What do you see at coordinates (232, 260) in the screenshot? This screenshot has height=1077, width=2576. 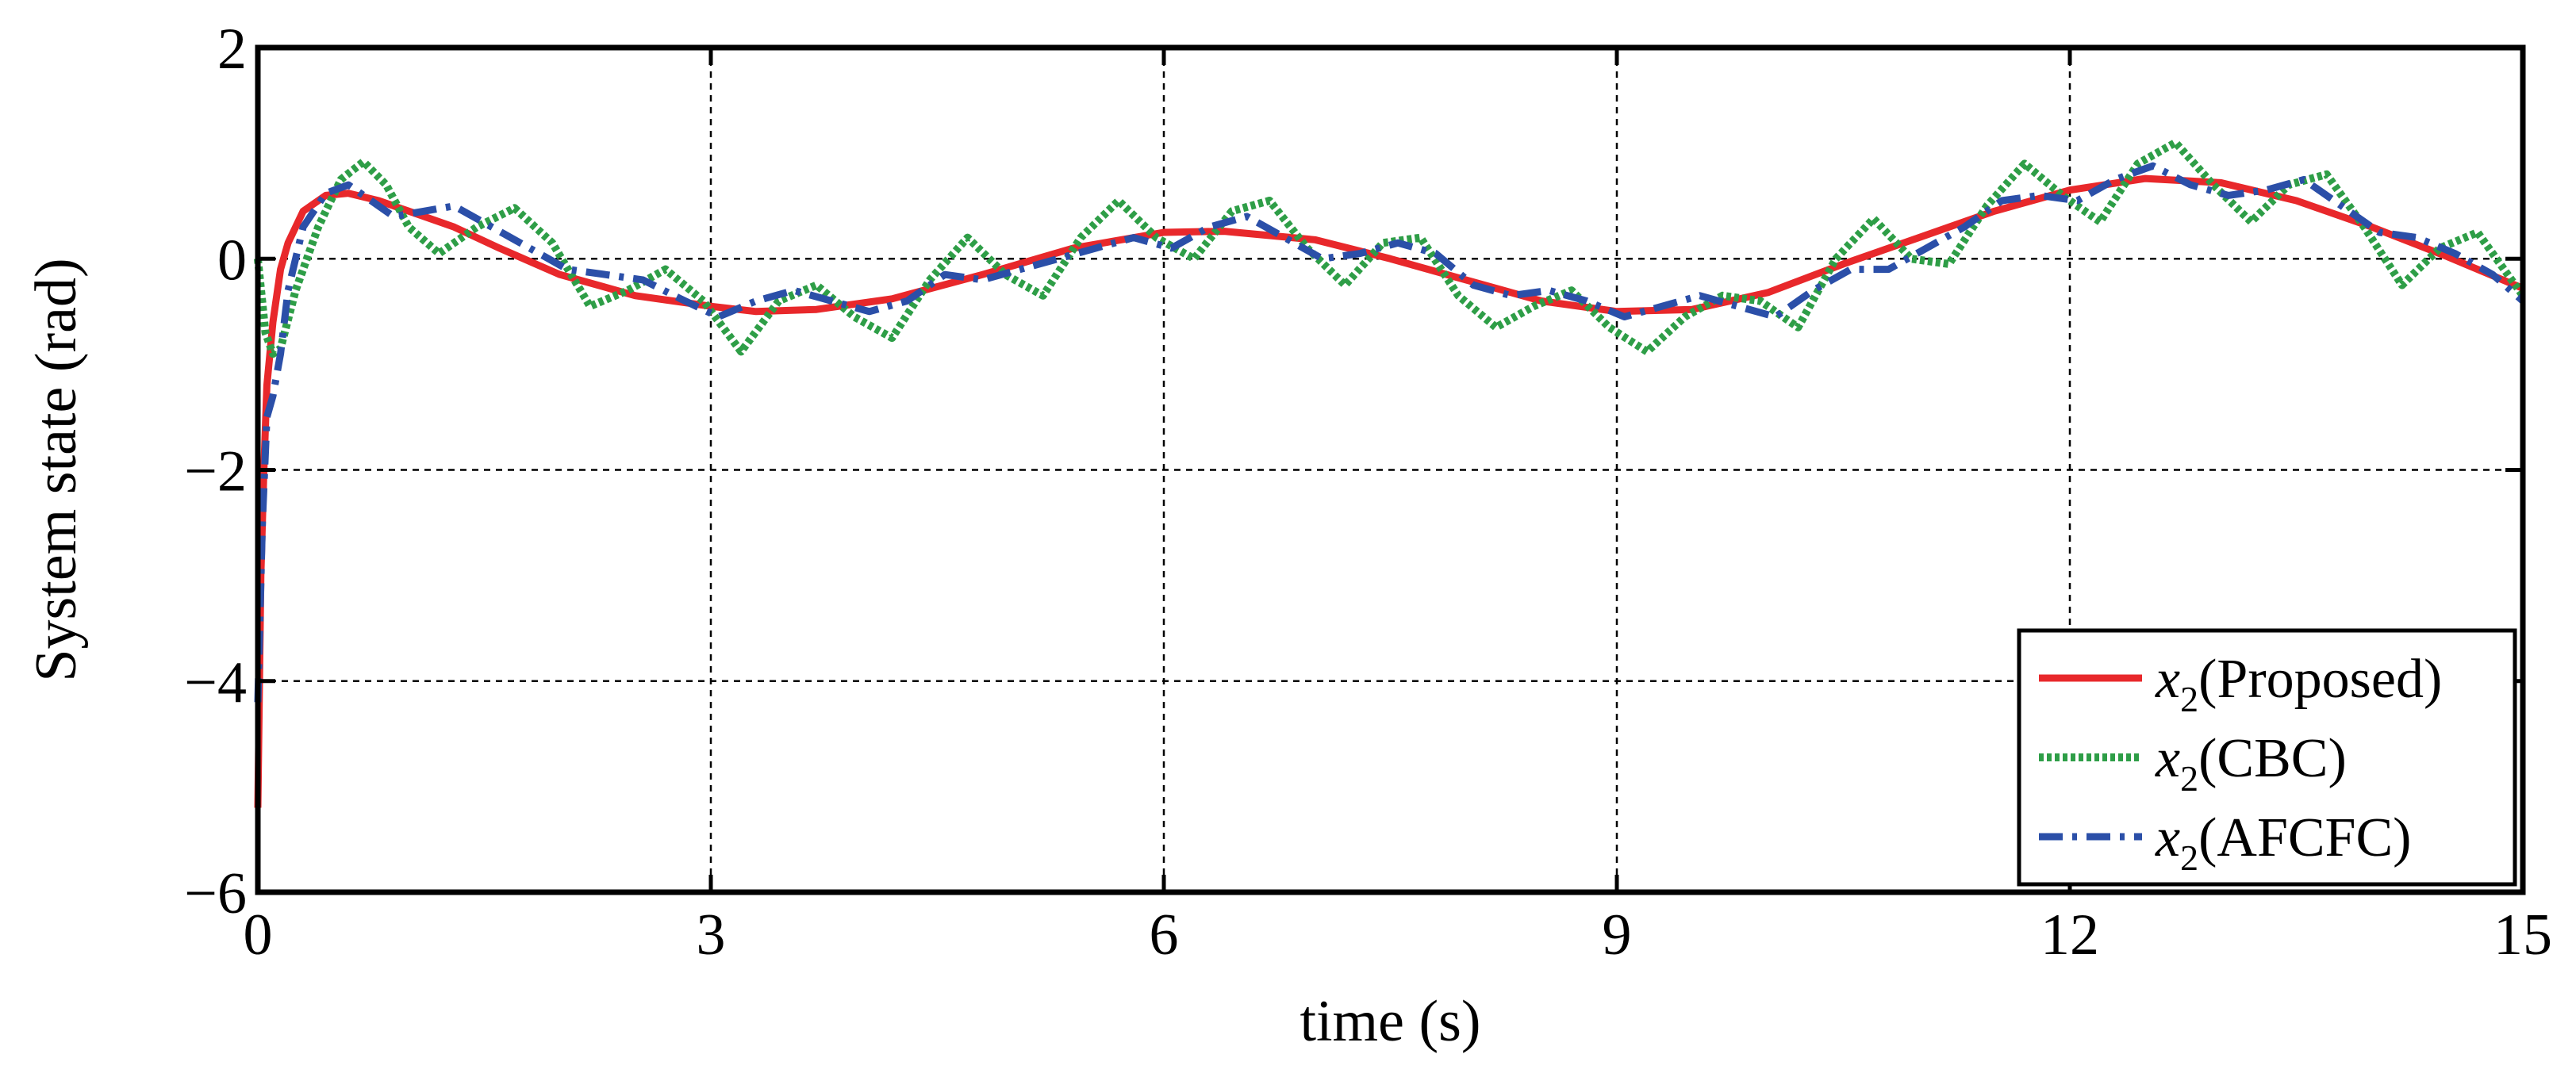 I see `y-tick-label: 0` at bounding box center [232, 260].